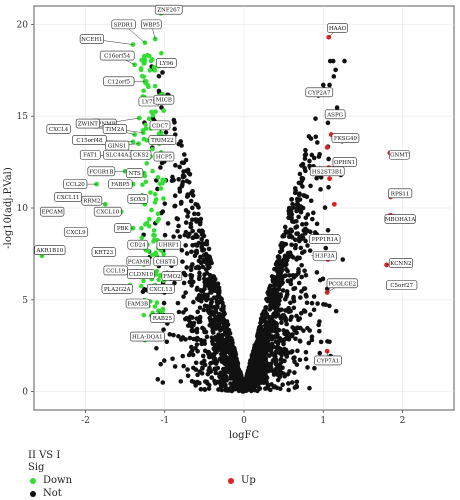 This screenshot has height=500, width=460. What do you see at coordinates (89, 141) in the screenshot?
I see `gene-label: C15orf48` at bounding box center [89, 141].